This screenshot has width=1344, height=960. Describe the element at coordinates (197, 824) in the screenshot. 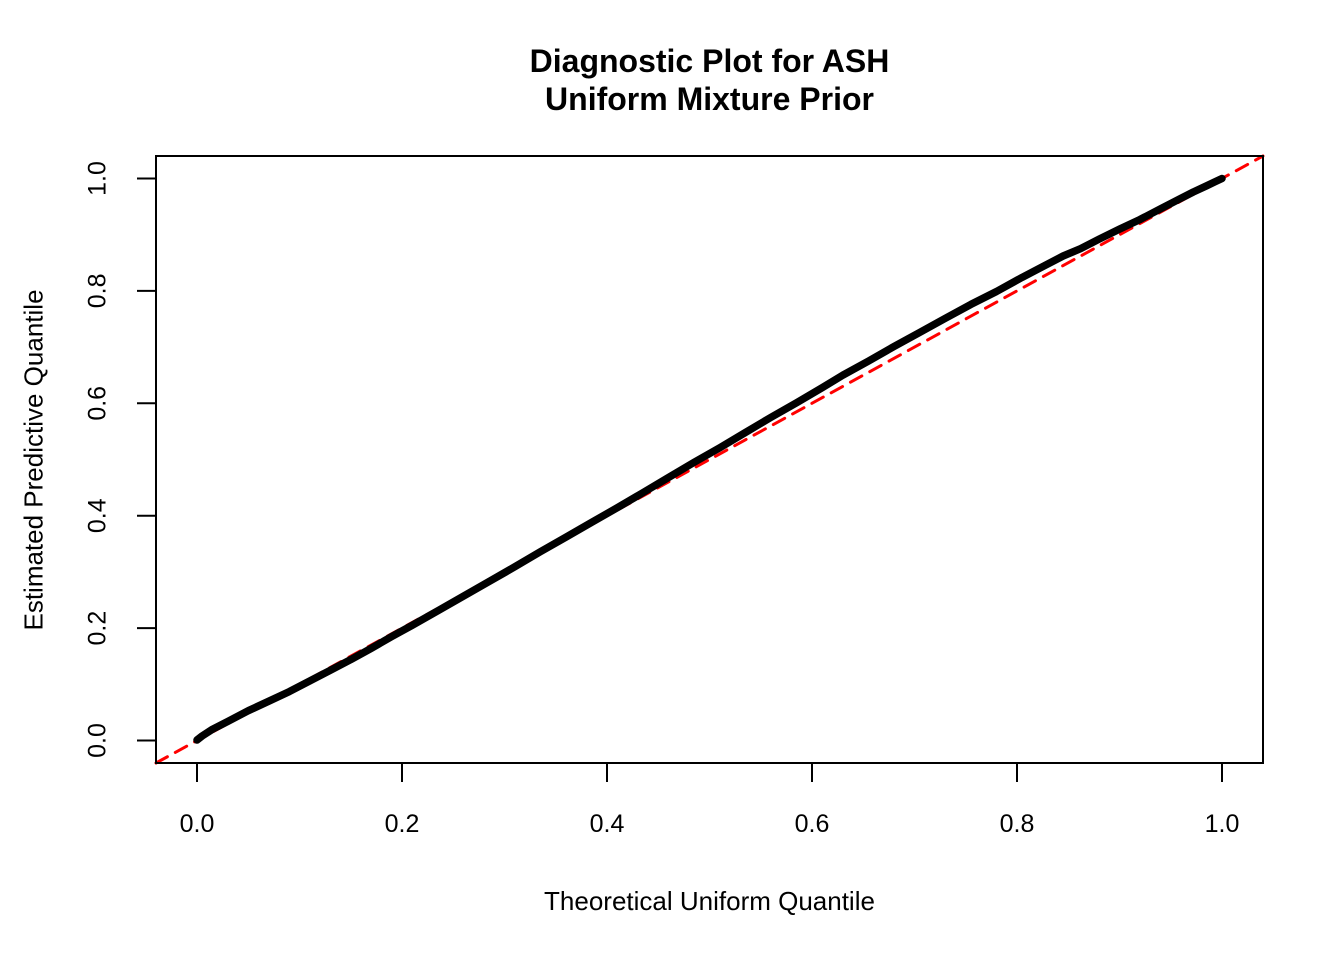

I see `x-tick-label: 0.0` at that location.